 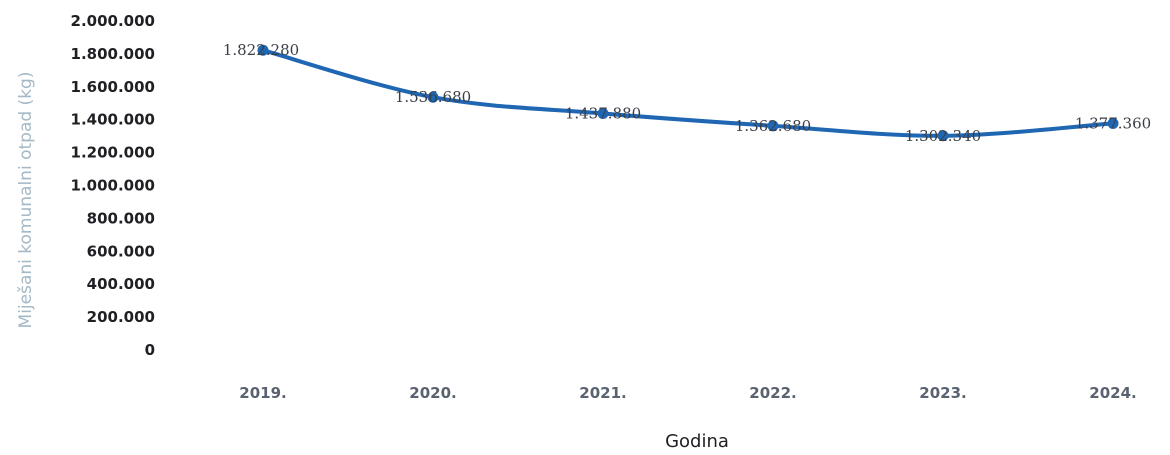 What do you see at coordinates (113, 21) in the screenshot?
I see `y-tick-label: 2.000.000` at bounding box center [113, 21].